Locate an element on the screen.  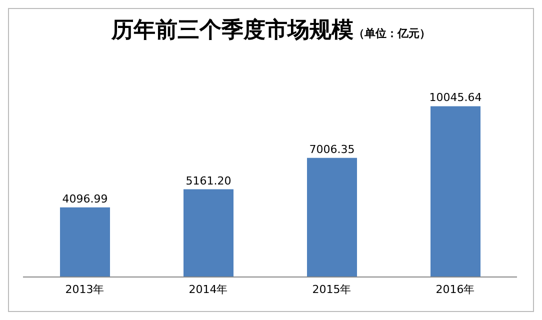
chart-subtitle: （单位：亿元） is located at coordinates (392, 33).